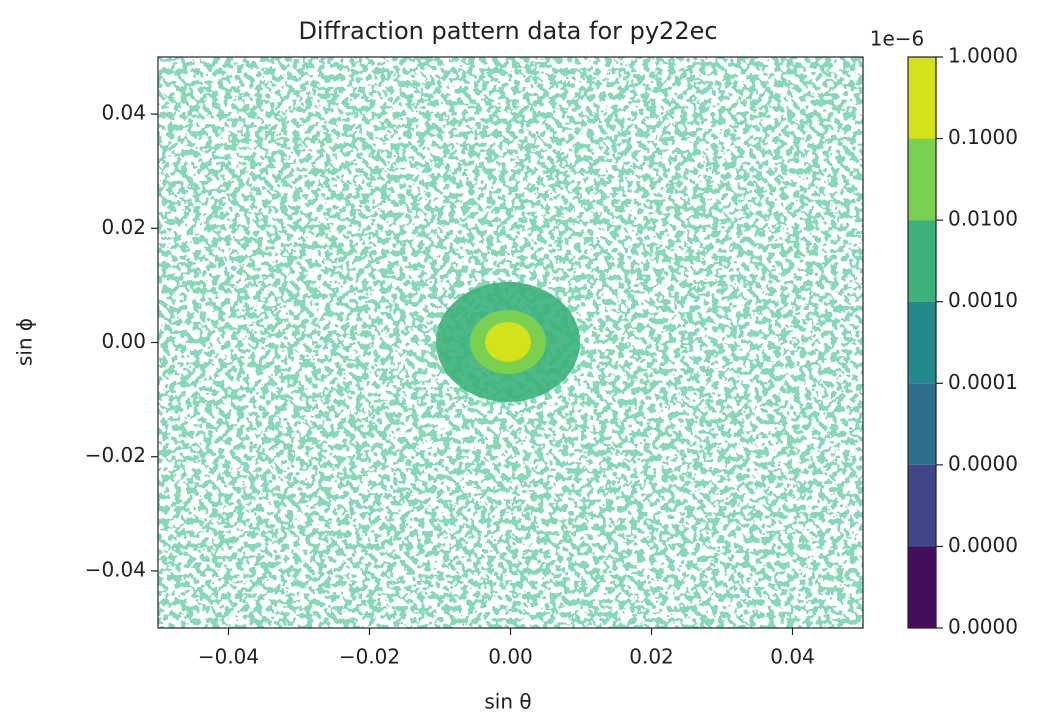 The height and width of the screenshot is (718, 1049). I want to click on colorbar-tick-label: 0.0100, so click(983, 219).